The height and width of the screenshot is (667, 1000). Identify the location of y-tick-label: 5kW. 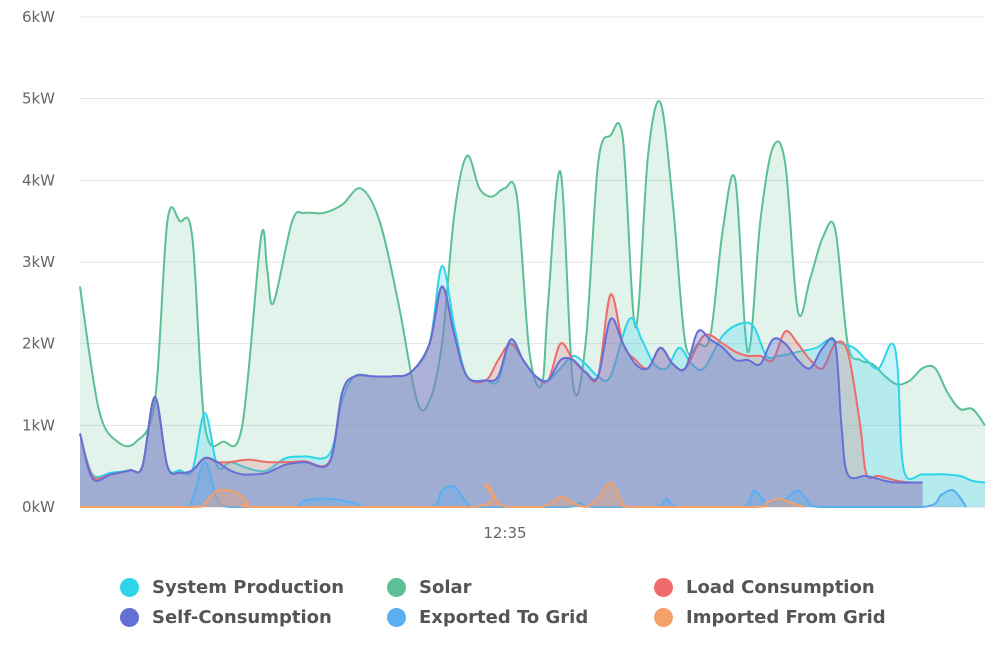
(38, 99).